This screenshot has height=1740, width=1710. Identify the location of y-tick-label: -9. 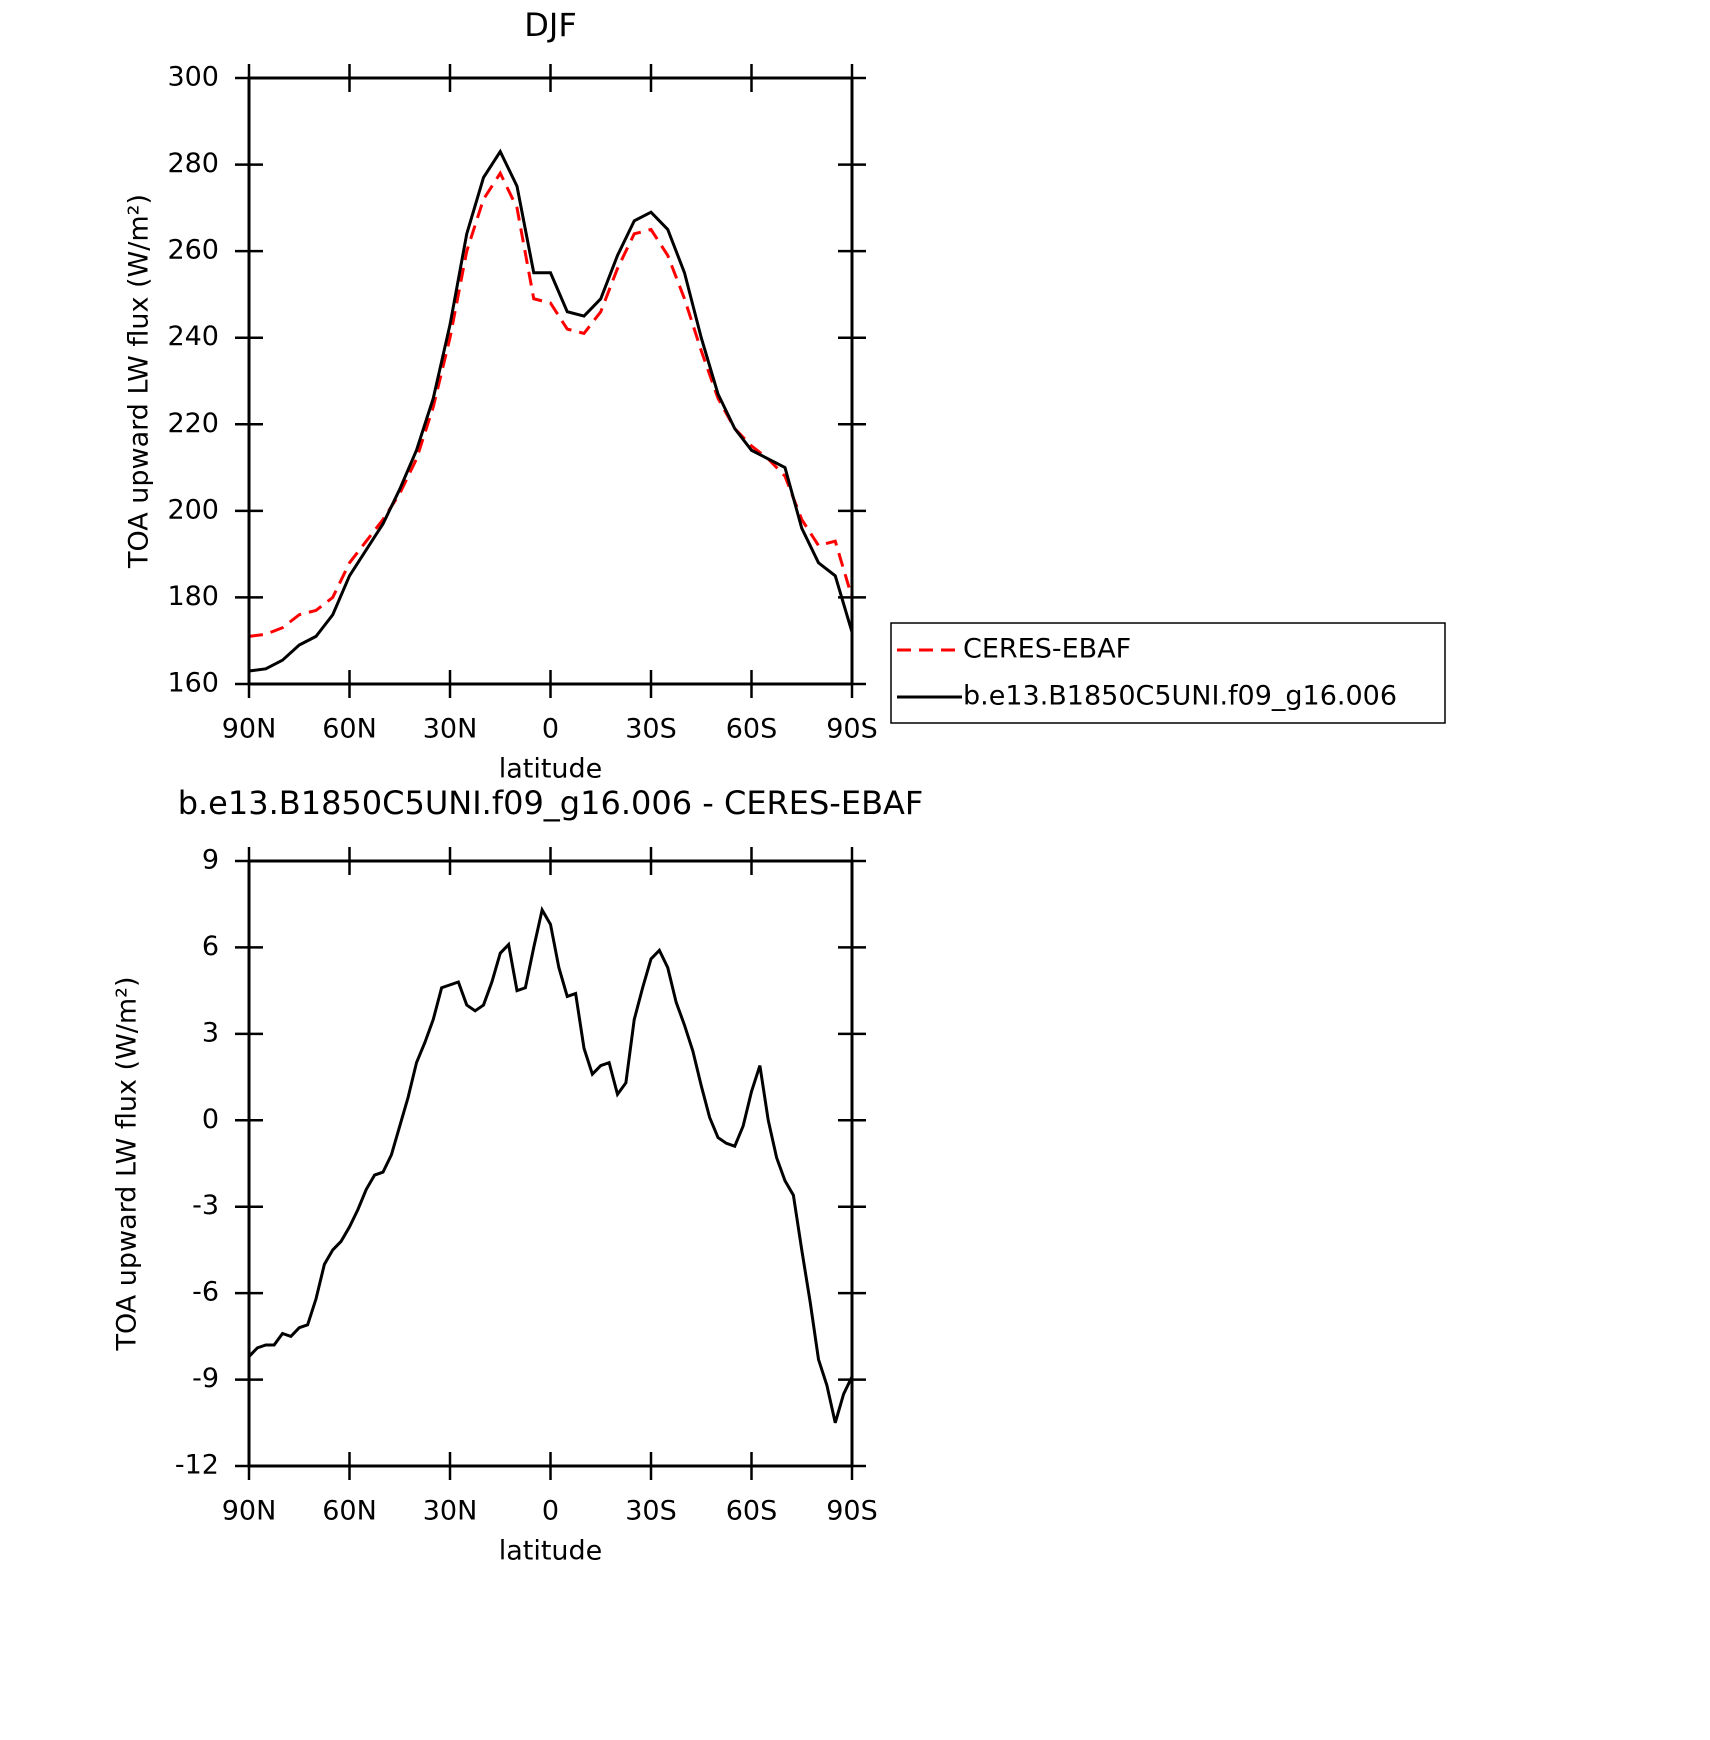
(205, 1378).